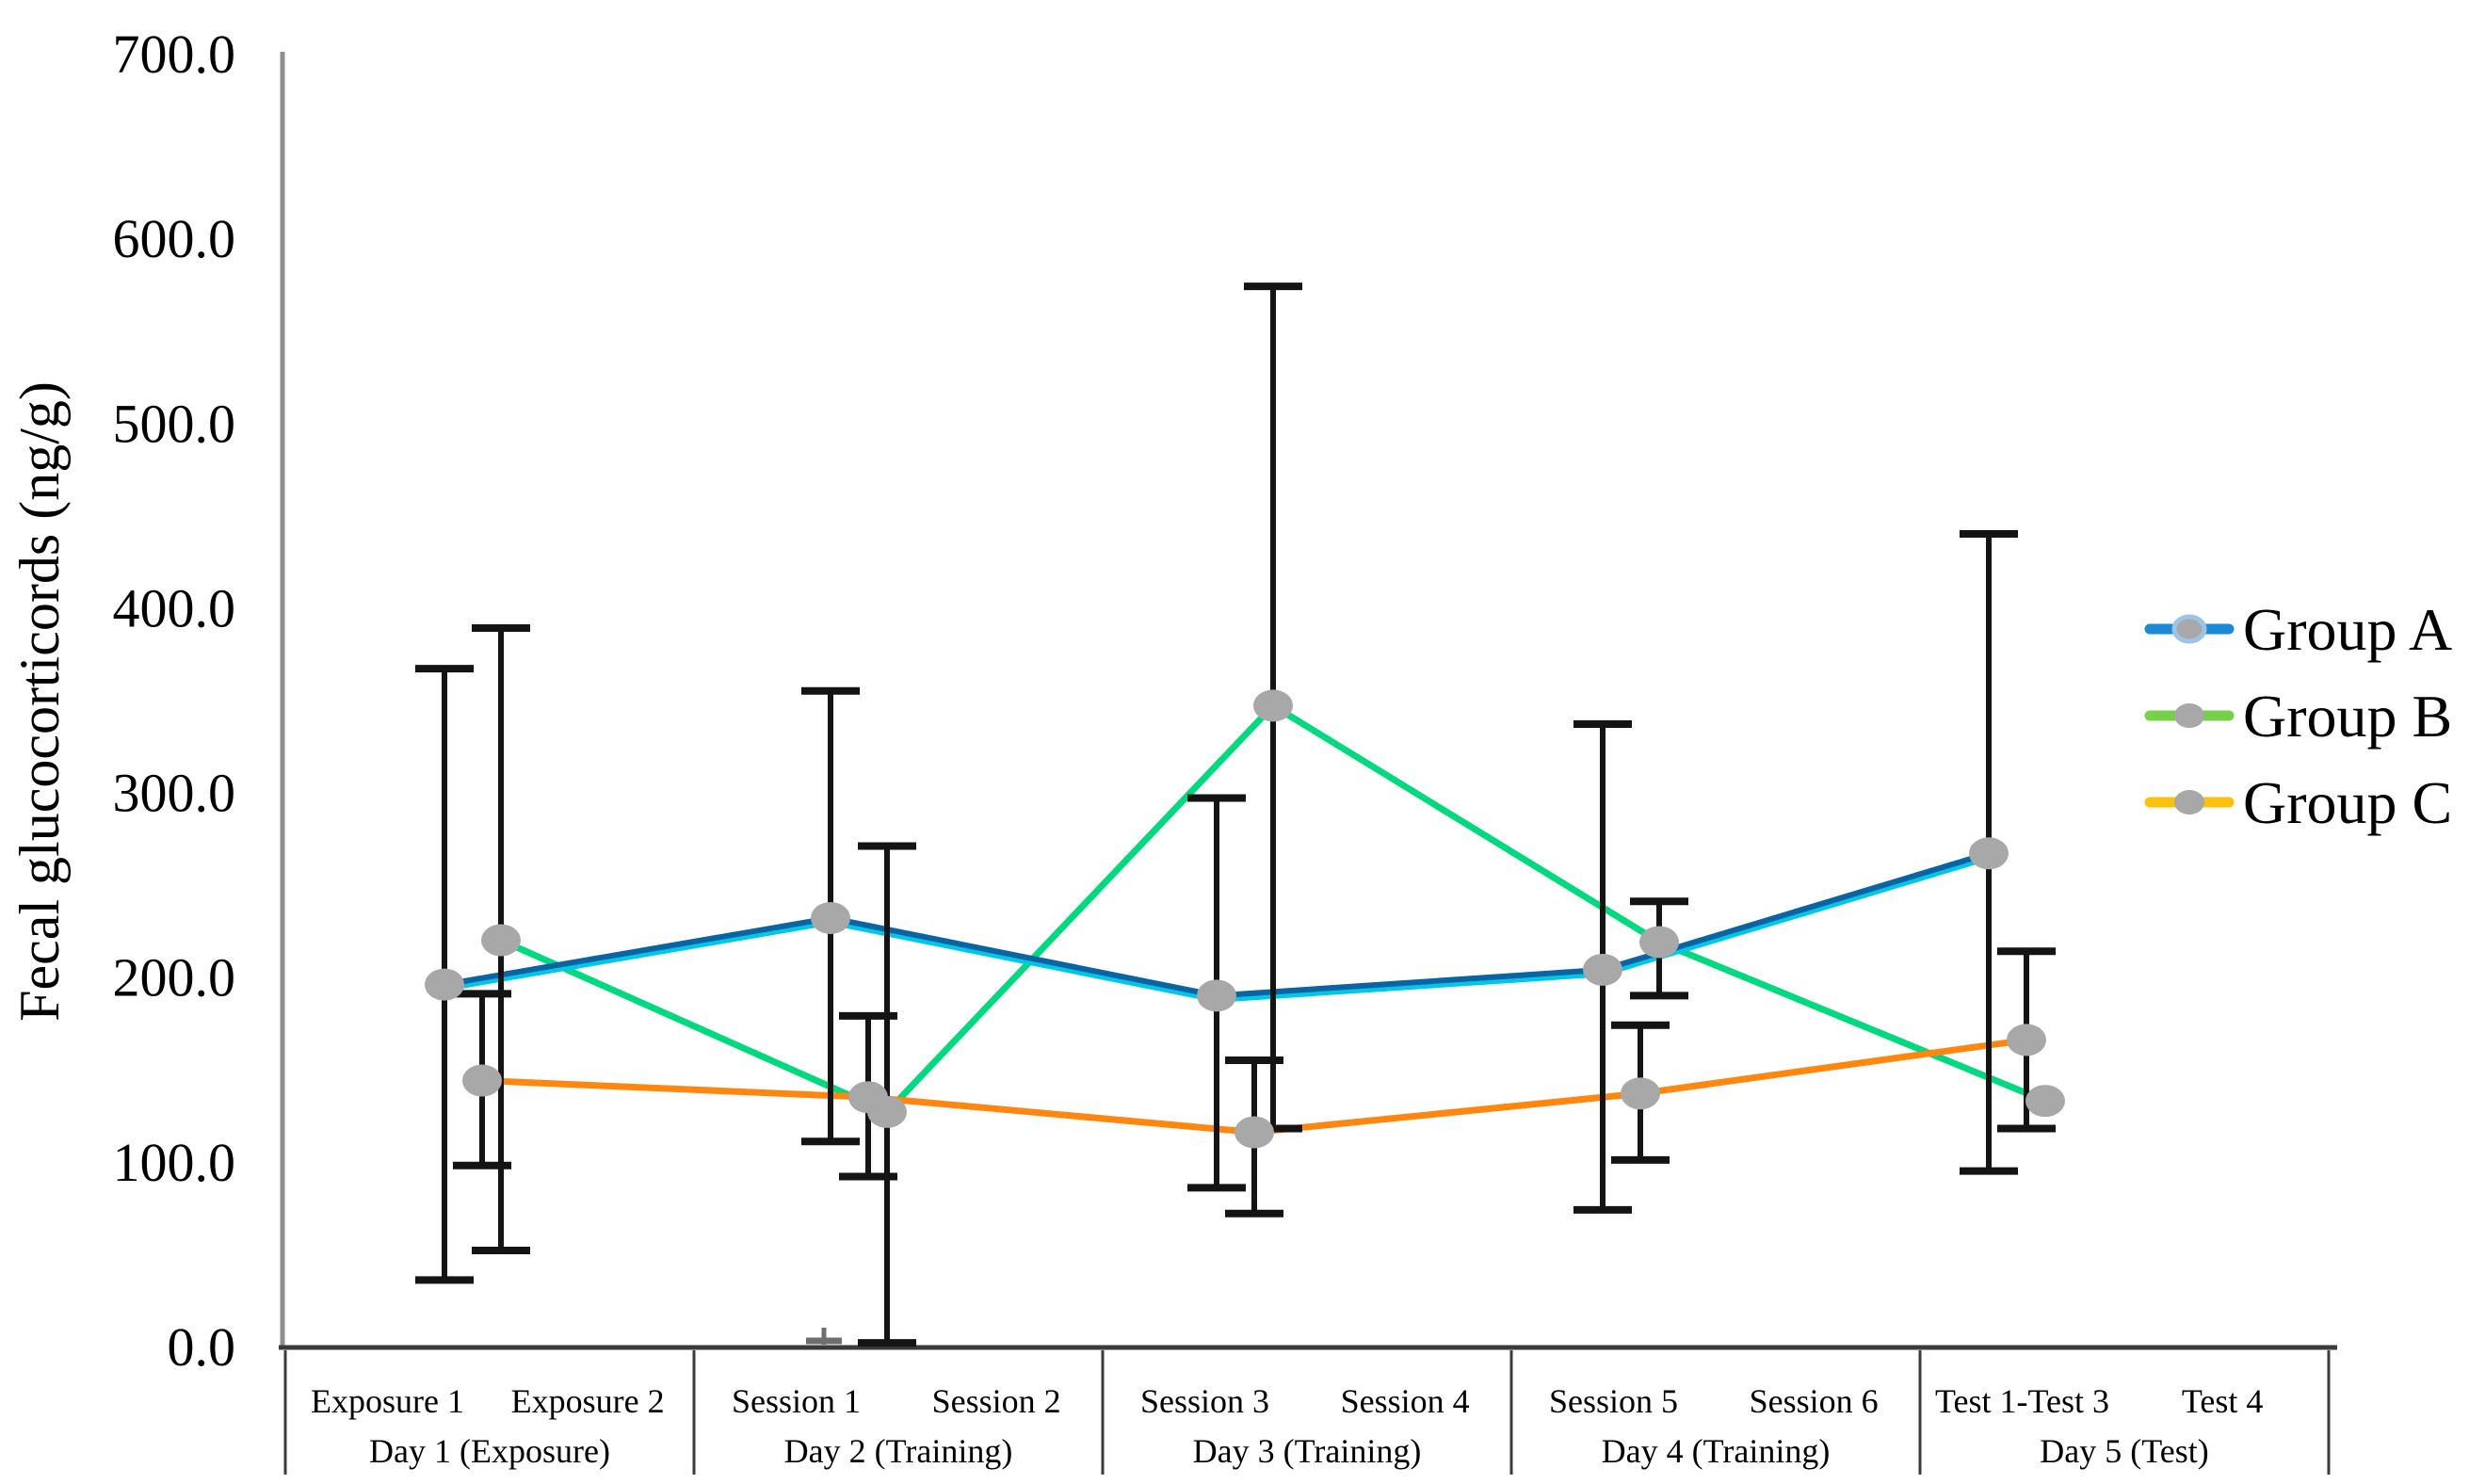 The height and width of the screenshot is (1484, 2469). What do you see at coordinates (588, 1401) in the screenshot?
I see `x-sublabel: Exposure 2` at bounding box center [588, 1401].